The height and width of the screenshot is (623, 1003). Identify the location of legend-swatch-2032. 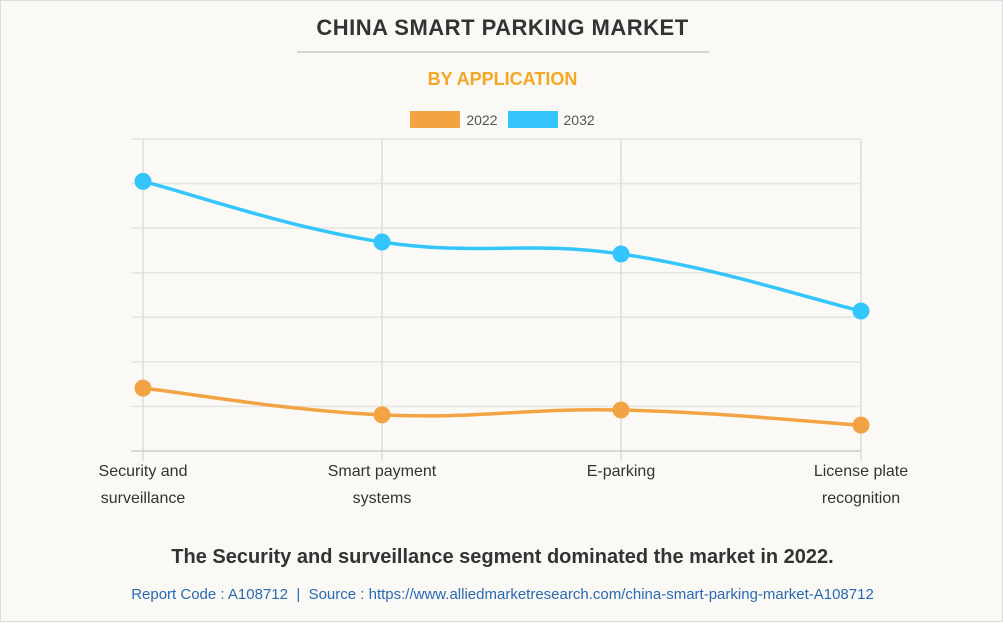
(532, 119).